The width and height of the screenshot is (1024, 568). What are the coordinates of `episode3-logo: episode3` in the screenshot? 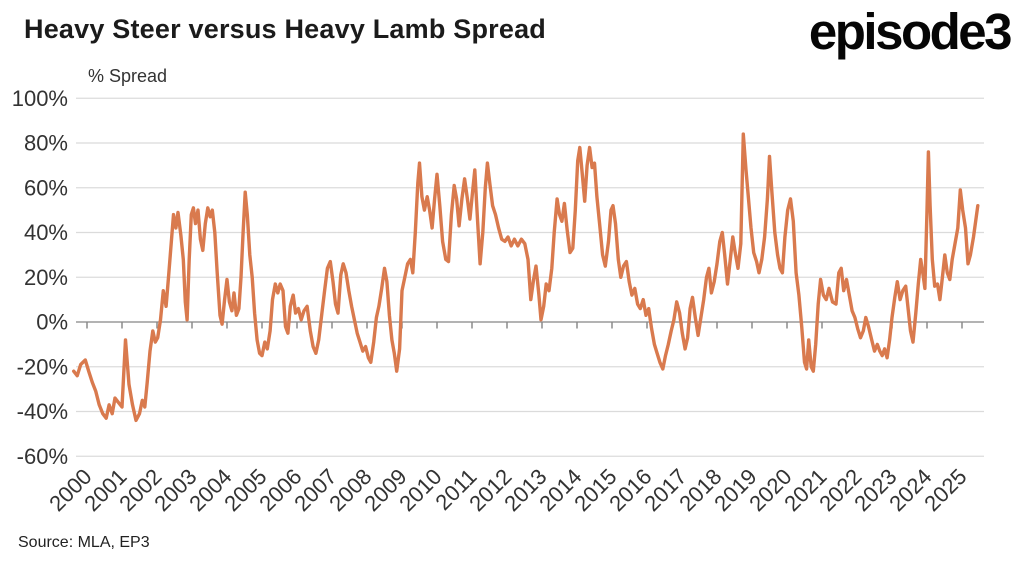 It's located at (910, 31).